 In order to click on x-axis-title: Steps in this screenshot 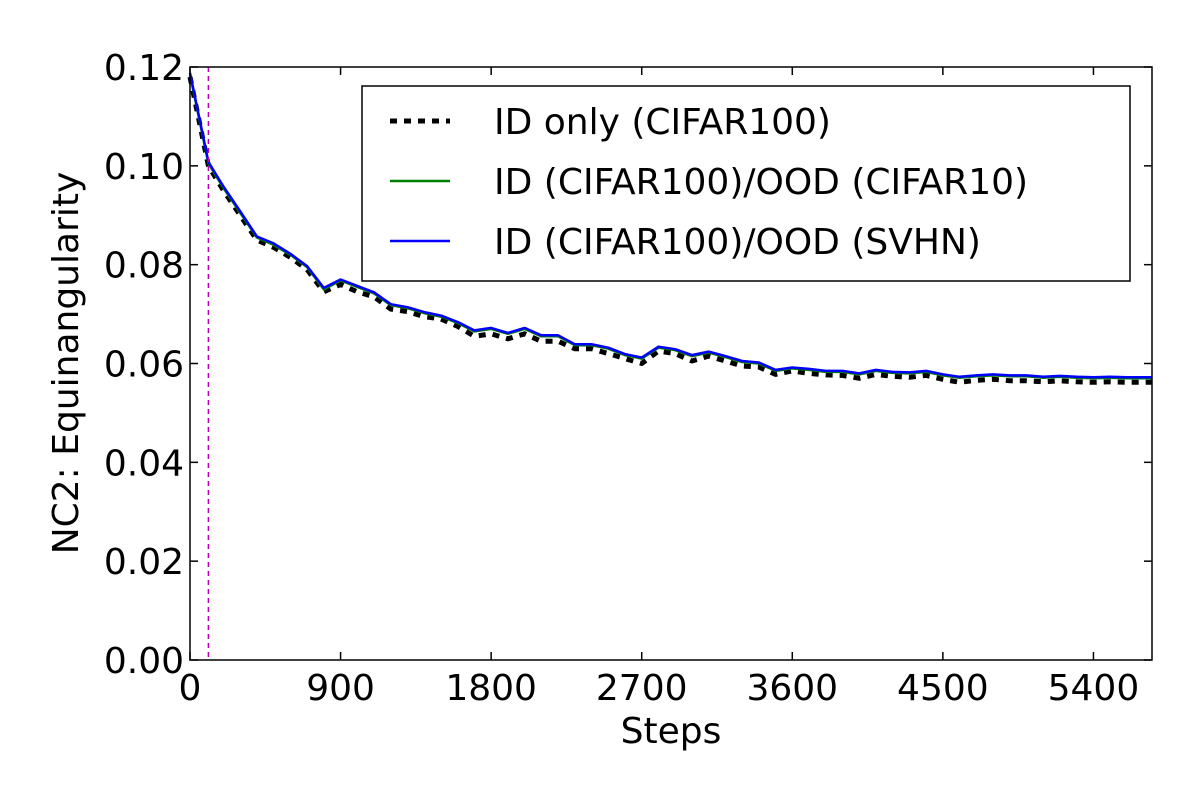, I will do `click(671, 731)`.